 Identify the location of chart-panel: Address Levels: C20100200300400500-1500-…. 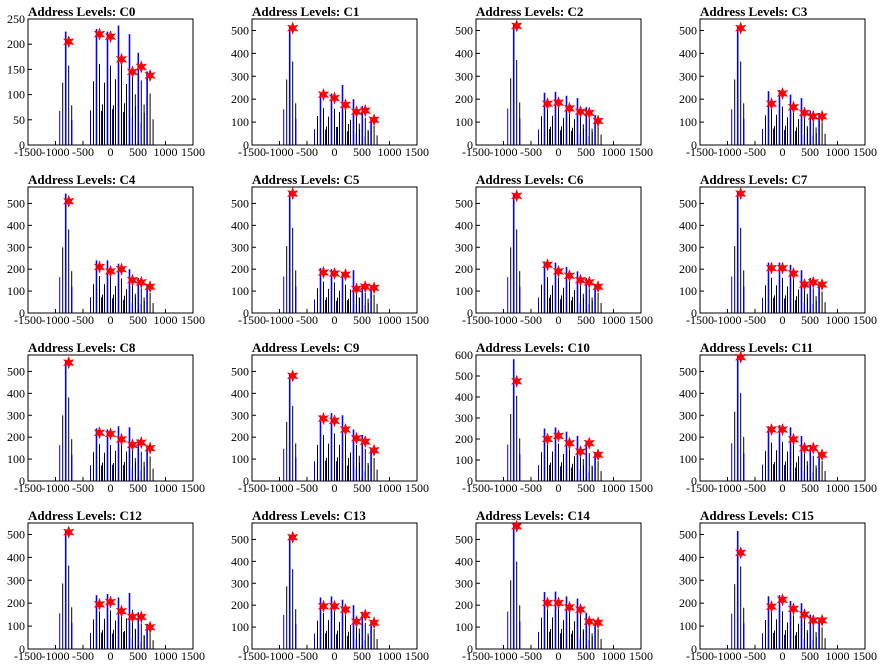
(554, 81).